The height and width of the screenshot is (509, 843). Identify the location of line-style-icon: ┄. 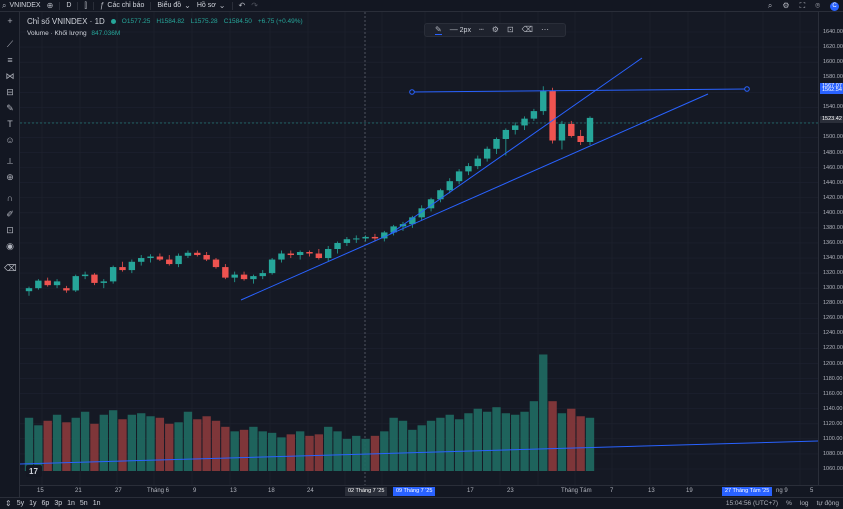
(481, 29).